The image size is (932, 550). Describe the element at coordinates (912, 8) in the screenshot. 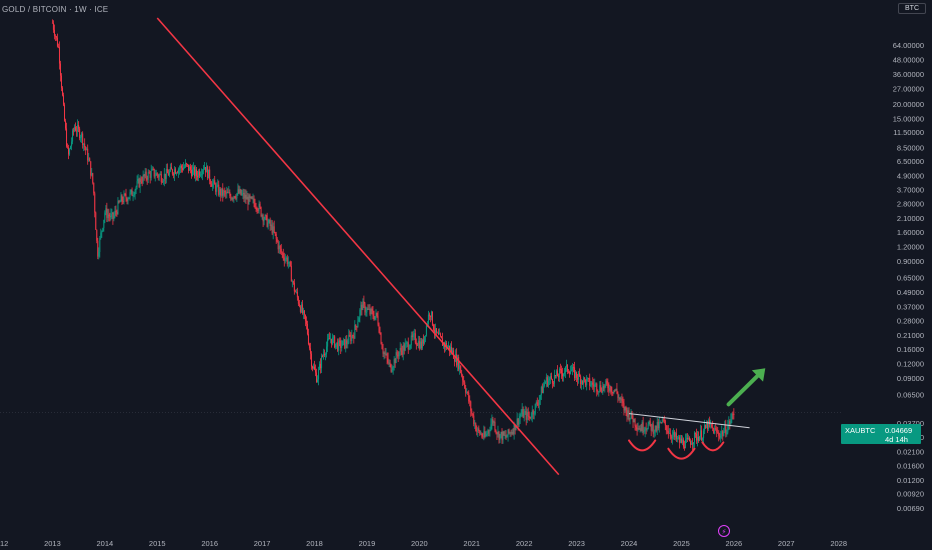

I see `currency-badge: BTC` at that location.